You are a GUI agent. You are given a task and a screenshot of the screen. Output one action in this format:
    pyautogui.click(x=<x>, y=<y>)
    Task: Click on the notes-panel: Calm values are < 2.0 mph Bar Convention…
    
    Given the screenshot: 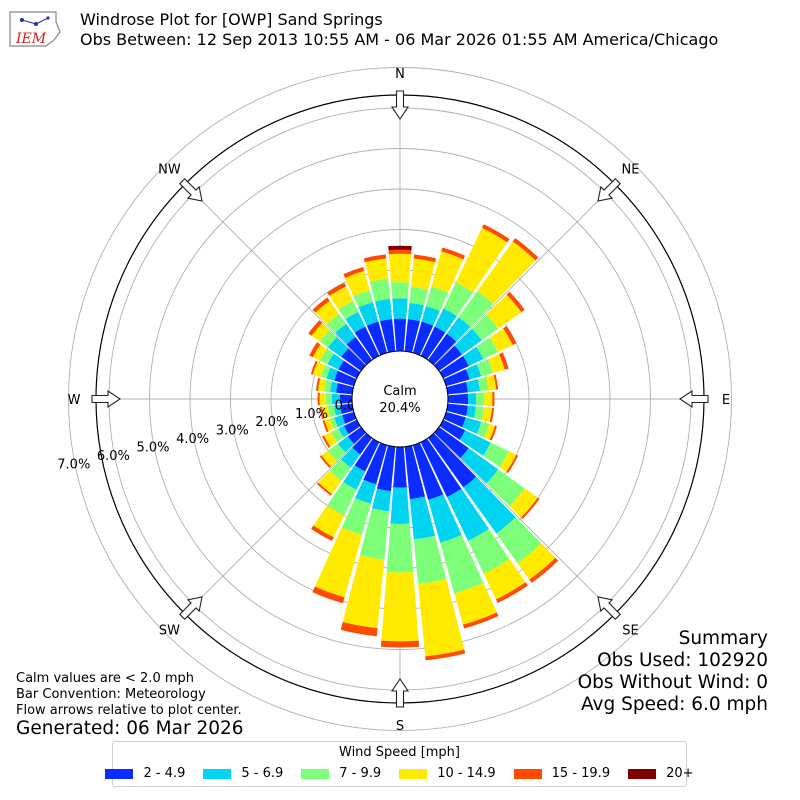 What is the action you would take?
    pyautogui.click(x=129, y=695)
    